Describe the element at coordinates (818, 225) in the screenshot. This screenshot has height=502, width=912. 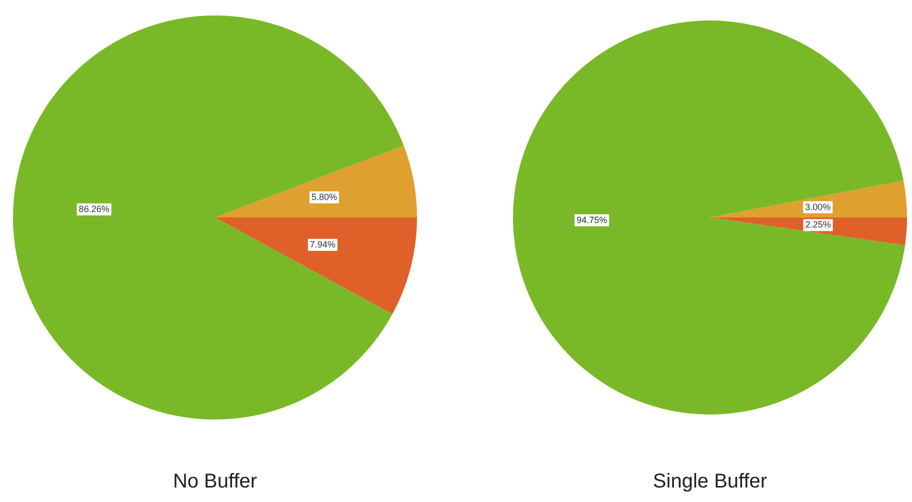
I see `data-label: 2.25%` at that location.